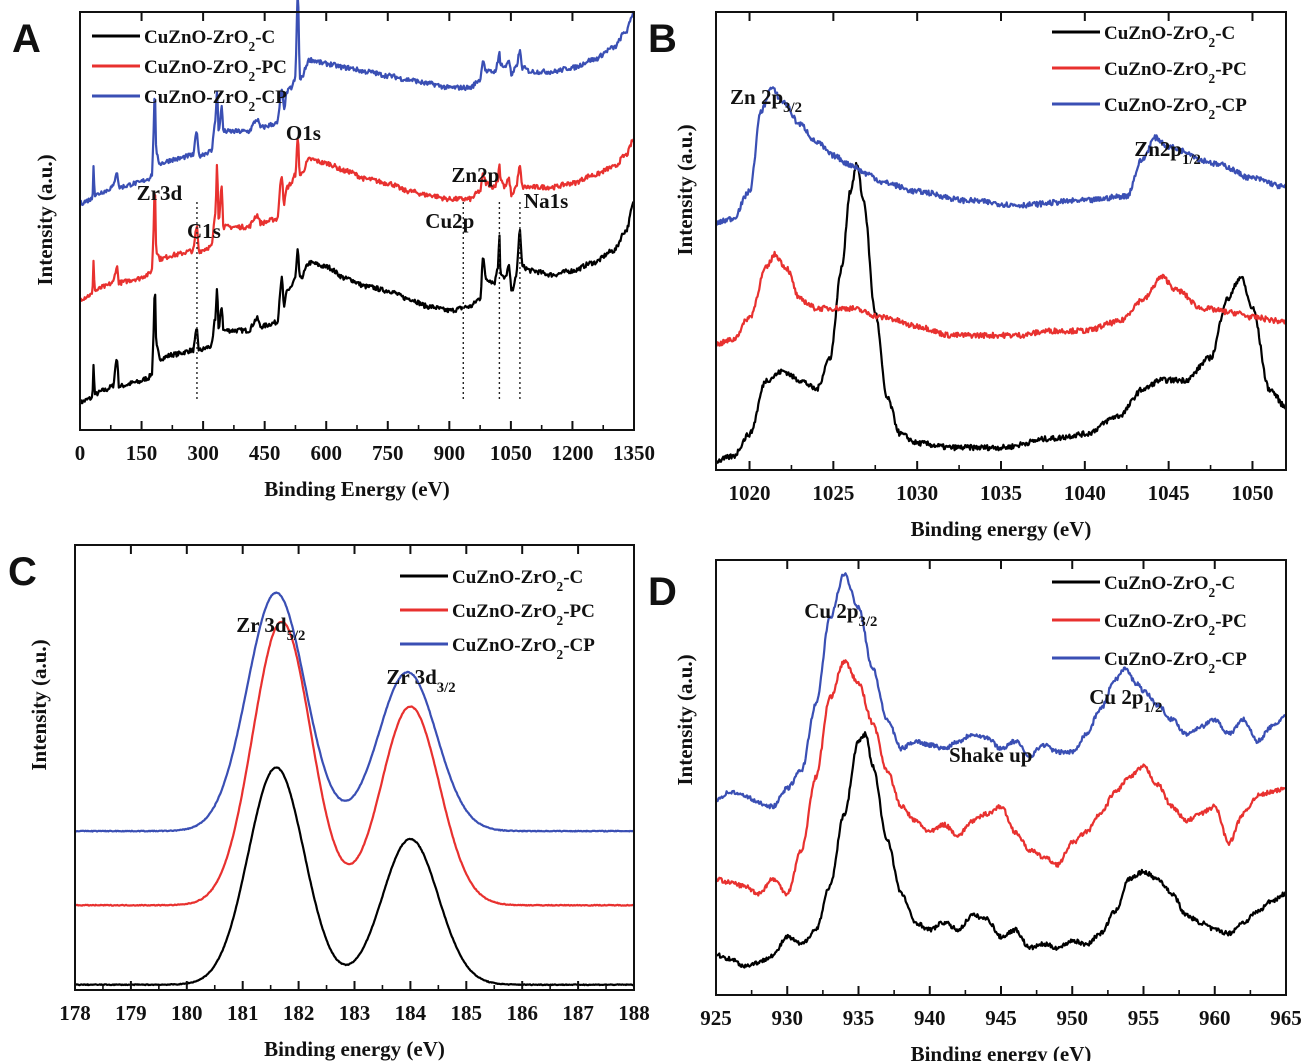  What do you see at coordinates (788, 1018) in the screenshot?
I see `x-tick-label: 930` at bounding box center [788, 1018].